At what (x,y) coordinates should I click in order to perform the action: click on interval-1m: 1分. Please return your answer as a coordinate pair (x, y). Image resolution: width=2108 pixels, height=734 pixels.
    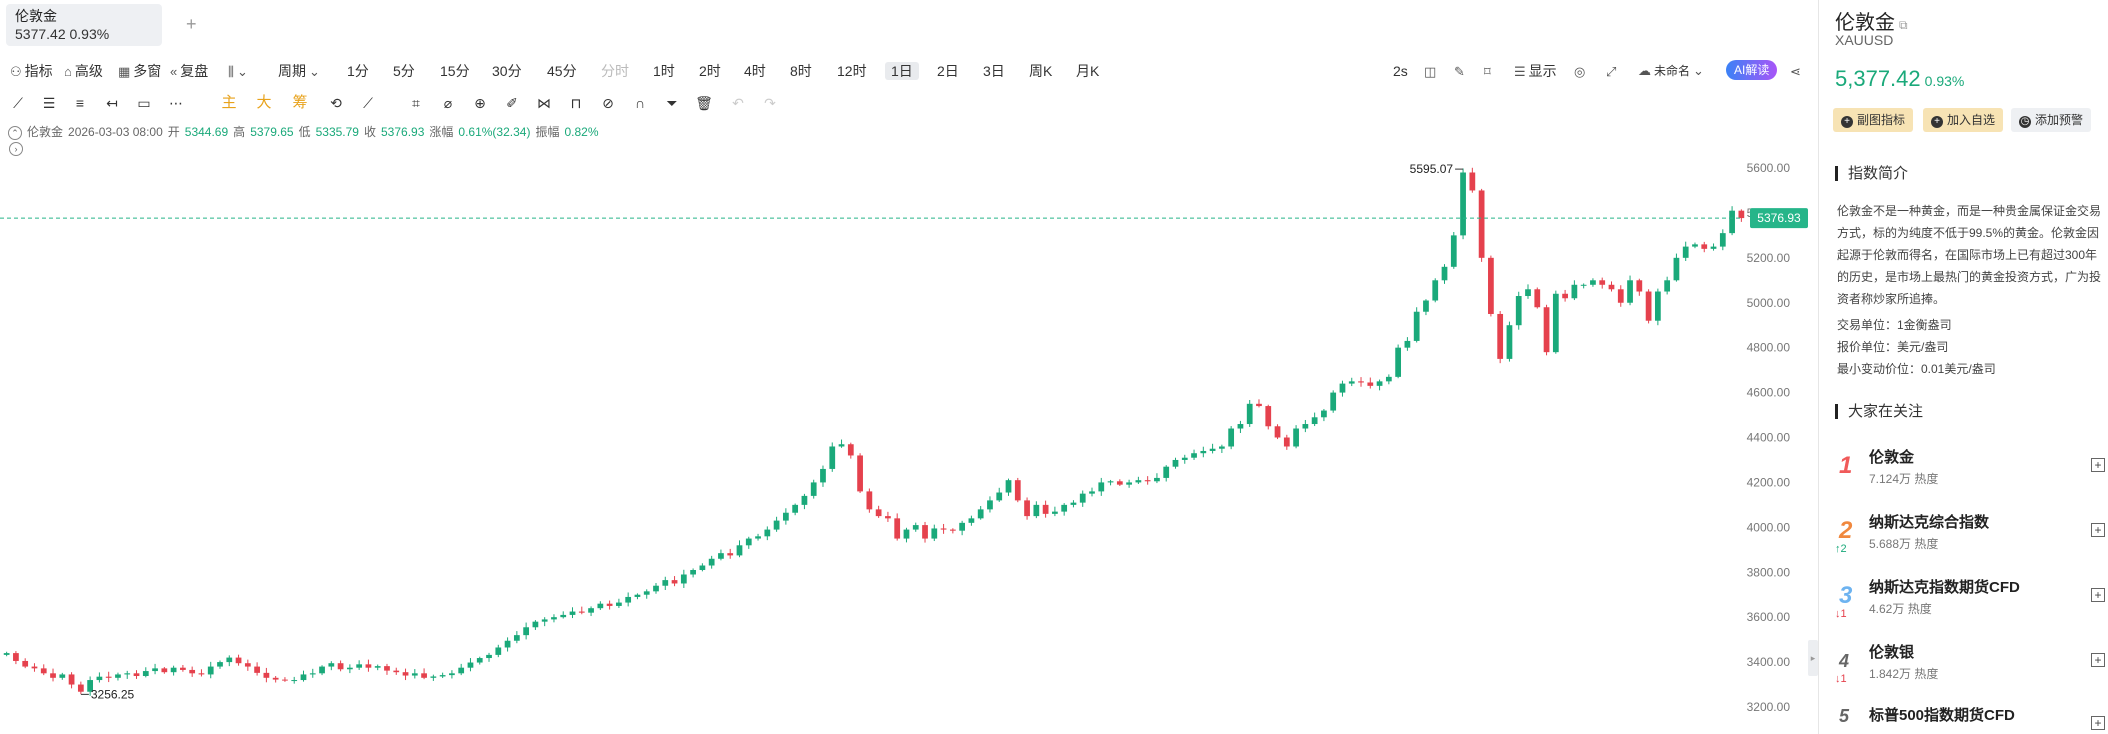
    Looking at the image, I should click on (358, 71).